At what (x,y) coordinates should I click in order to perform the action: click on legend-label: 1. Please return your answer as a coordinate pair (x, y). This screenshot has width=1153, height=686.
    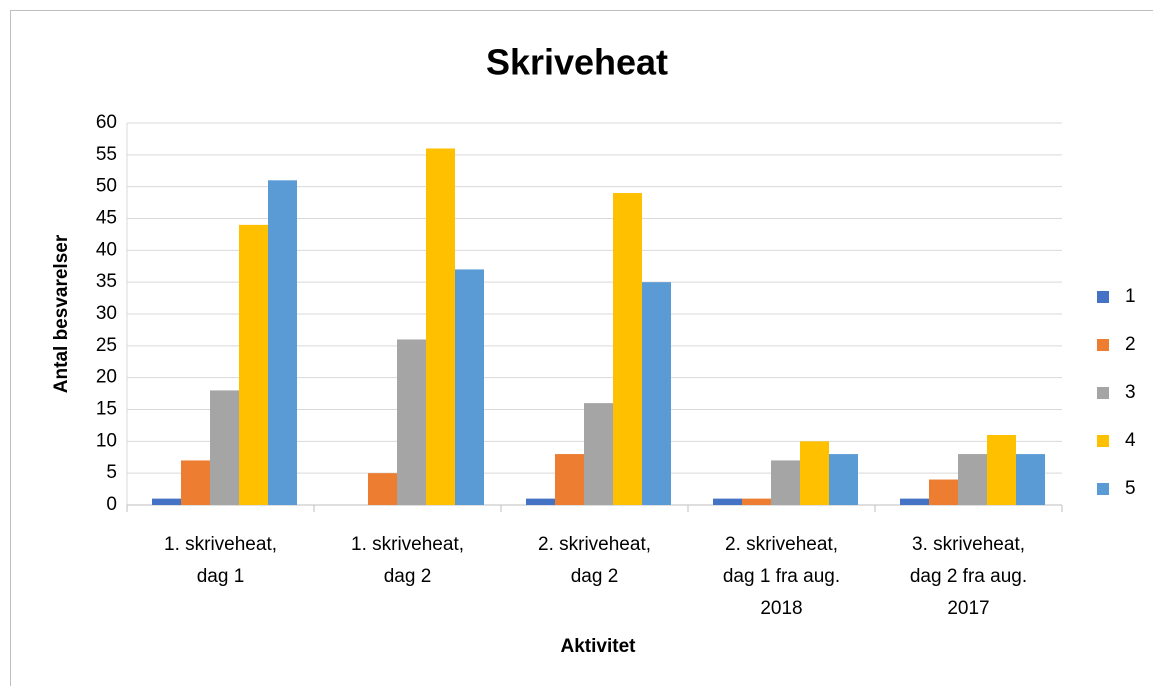
    Looking at the image, I should click on (1130, 296).